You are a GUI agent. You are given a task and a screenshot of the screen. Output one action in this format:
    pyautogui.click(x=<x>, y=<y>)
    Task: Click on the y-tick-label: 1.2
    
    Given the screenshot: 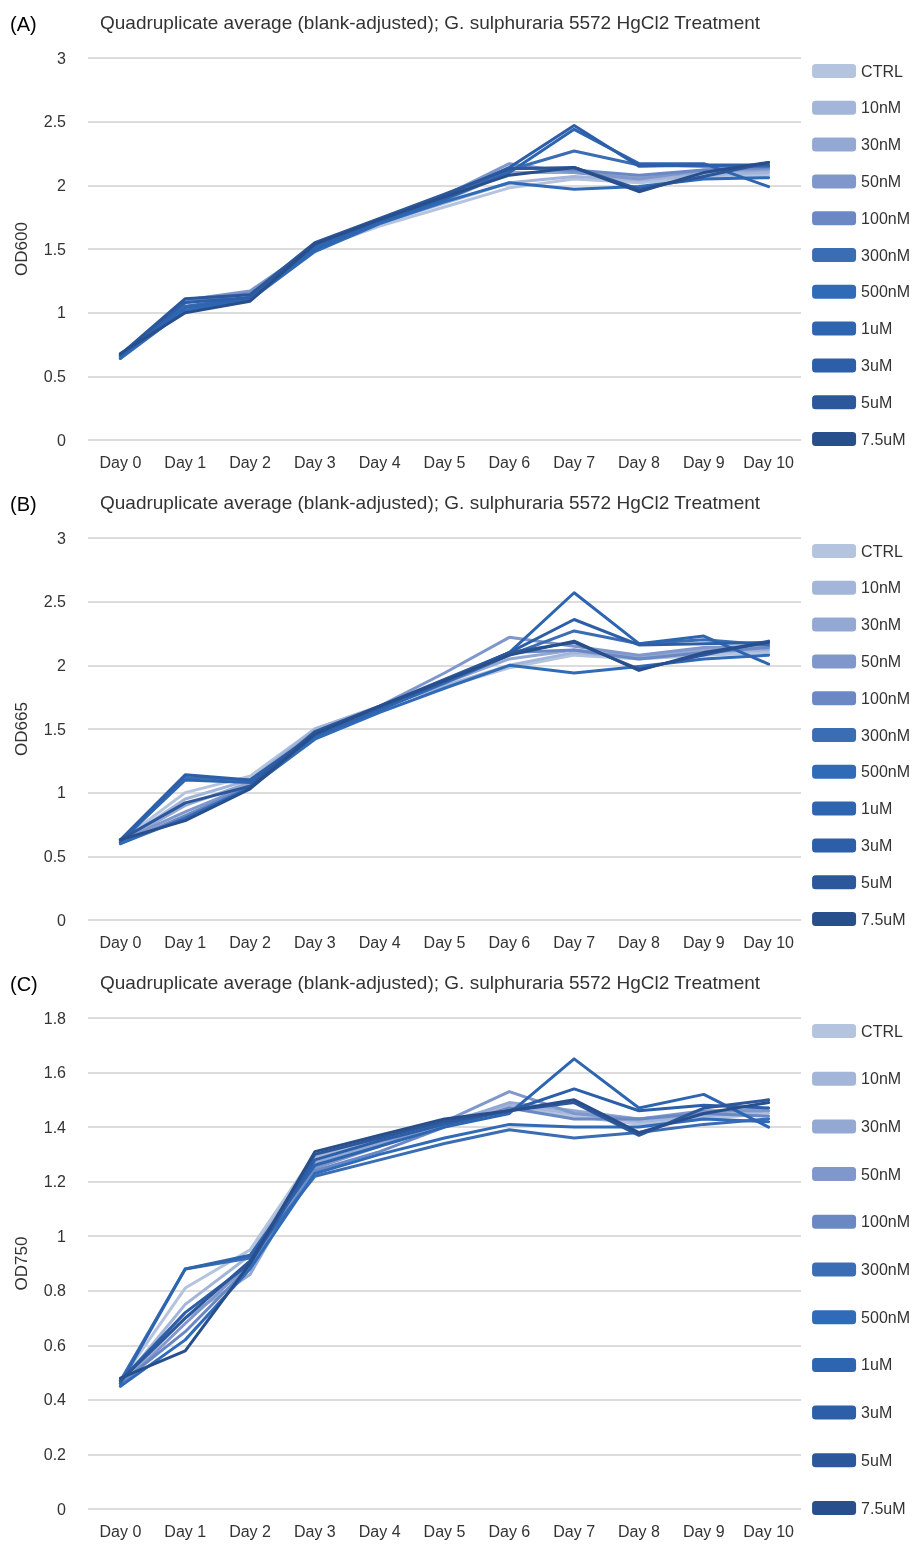 What is the action you would take?
    pyautogui.click(x=55, y=1182)
    